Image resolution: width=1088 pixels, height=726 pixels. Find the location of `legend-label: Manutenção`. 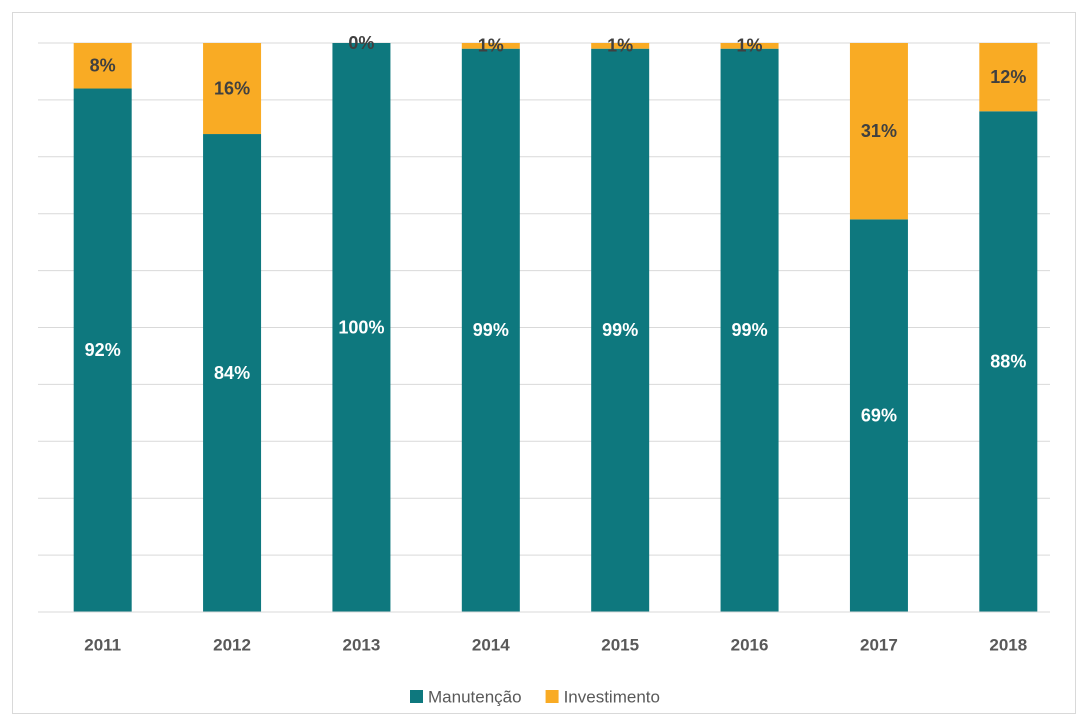

legend-label: Manutenção is located at coordinates (475, 696).